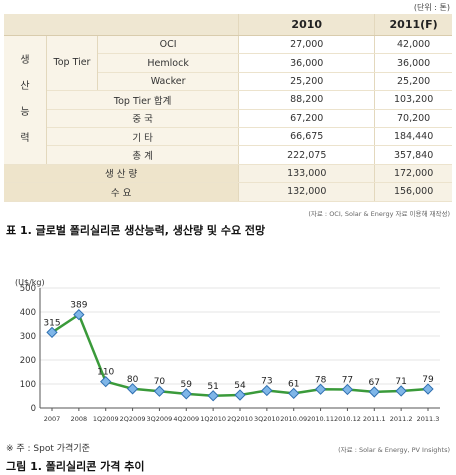  I want to click on group-char: 능, so click(25, 112).